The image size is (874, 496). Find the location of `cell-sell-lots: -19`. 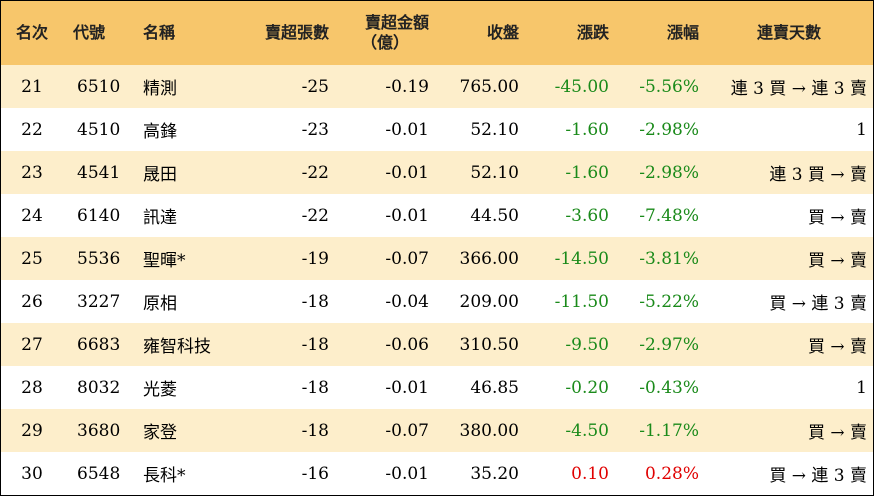

cell-sell-lots: -19 is located at coordinates (315, 258).